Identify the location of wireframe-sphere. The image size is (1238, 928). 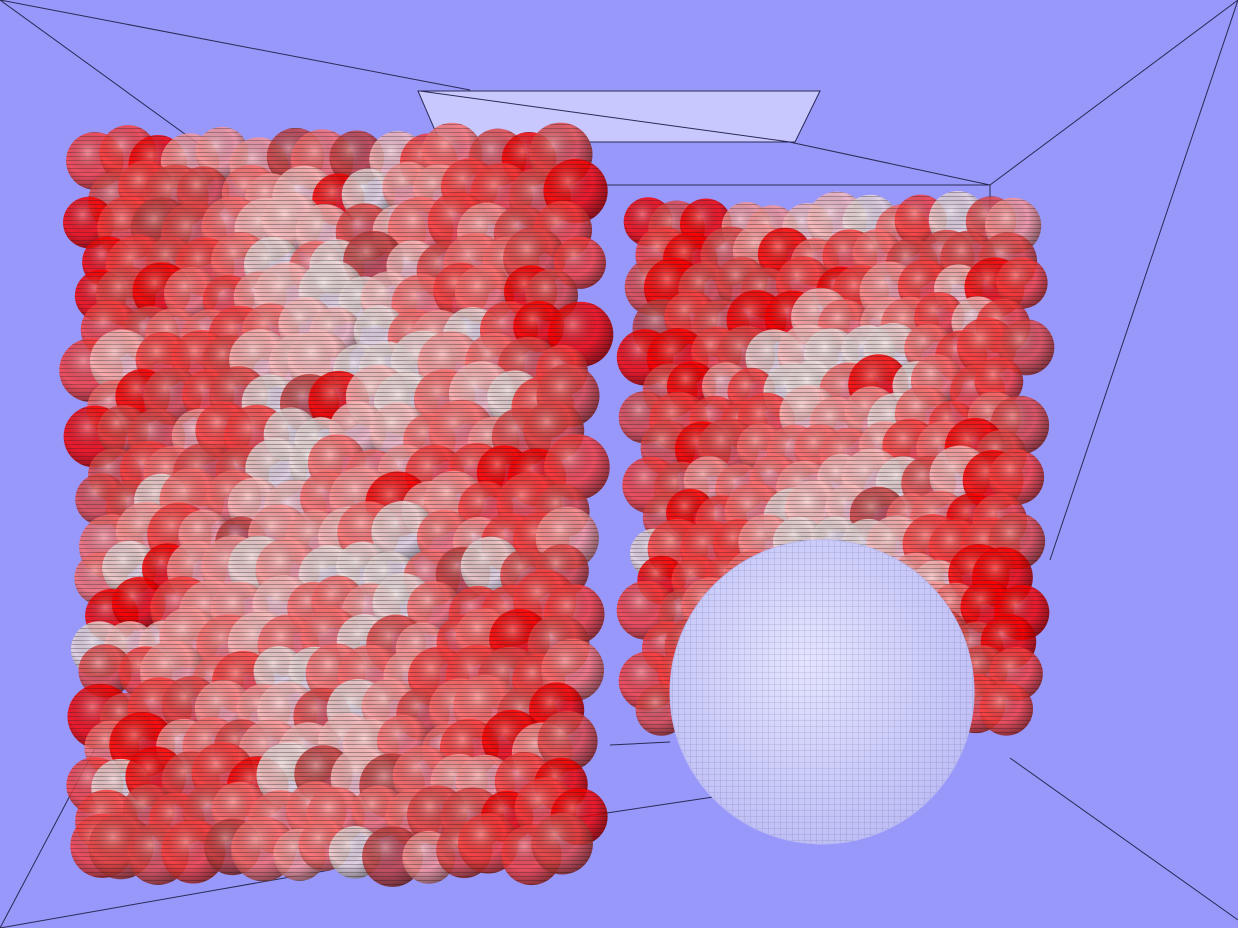
(822, 692).